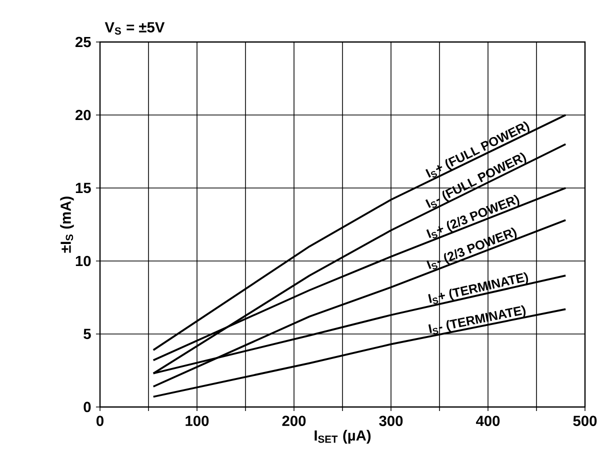 Image resolution: width=613 pixels, height=474 pixels. What do you see at coordinates (342, 437) in the screenshot?
I see `x-axis-title: I$_{SET}$ (µA)` at bounding box center [342, 437].